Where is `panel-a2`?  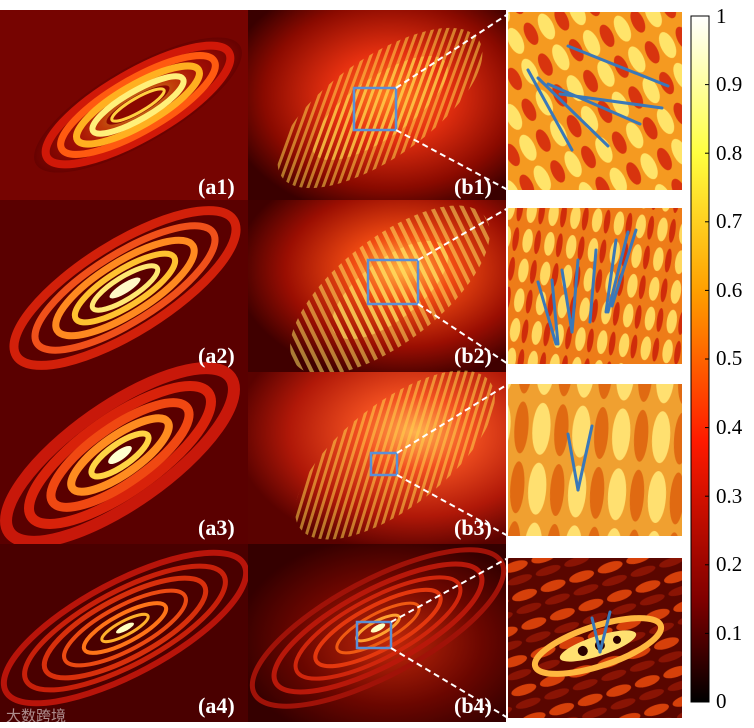
panel-a2 is located at coordinates (124, 286).